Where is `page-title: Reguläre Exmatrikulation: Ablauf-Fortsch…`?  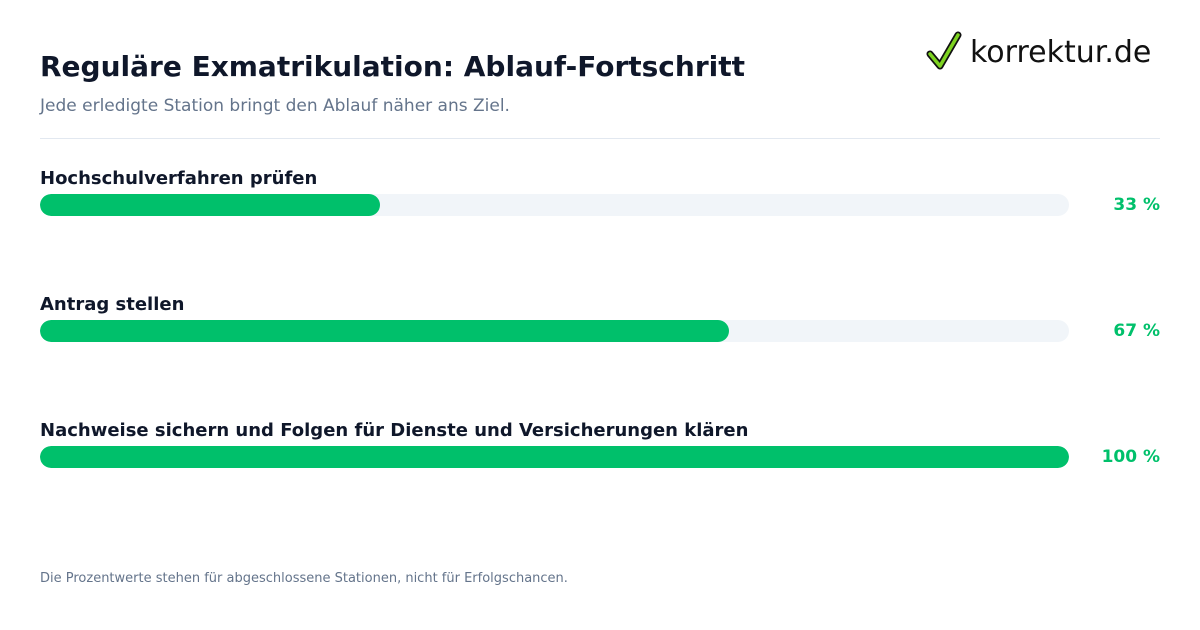
page-title: Reguläre Exmatrikulation: Ablauf-Fortsch… is located at coordinates (393, 66).